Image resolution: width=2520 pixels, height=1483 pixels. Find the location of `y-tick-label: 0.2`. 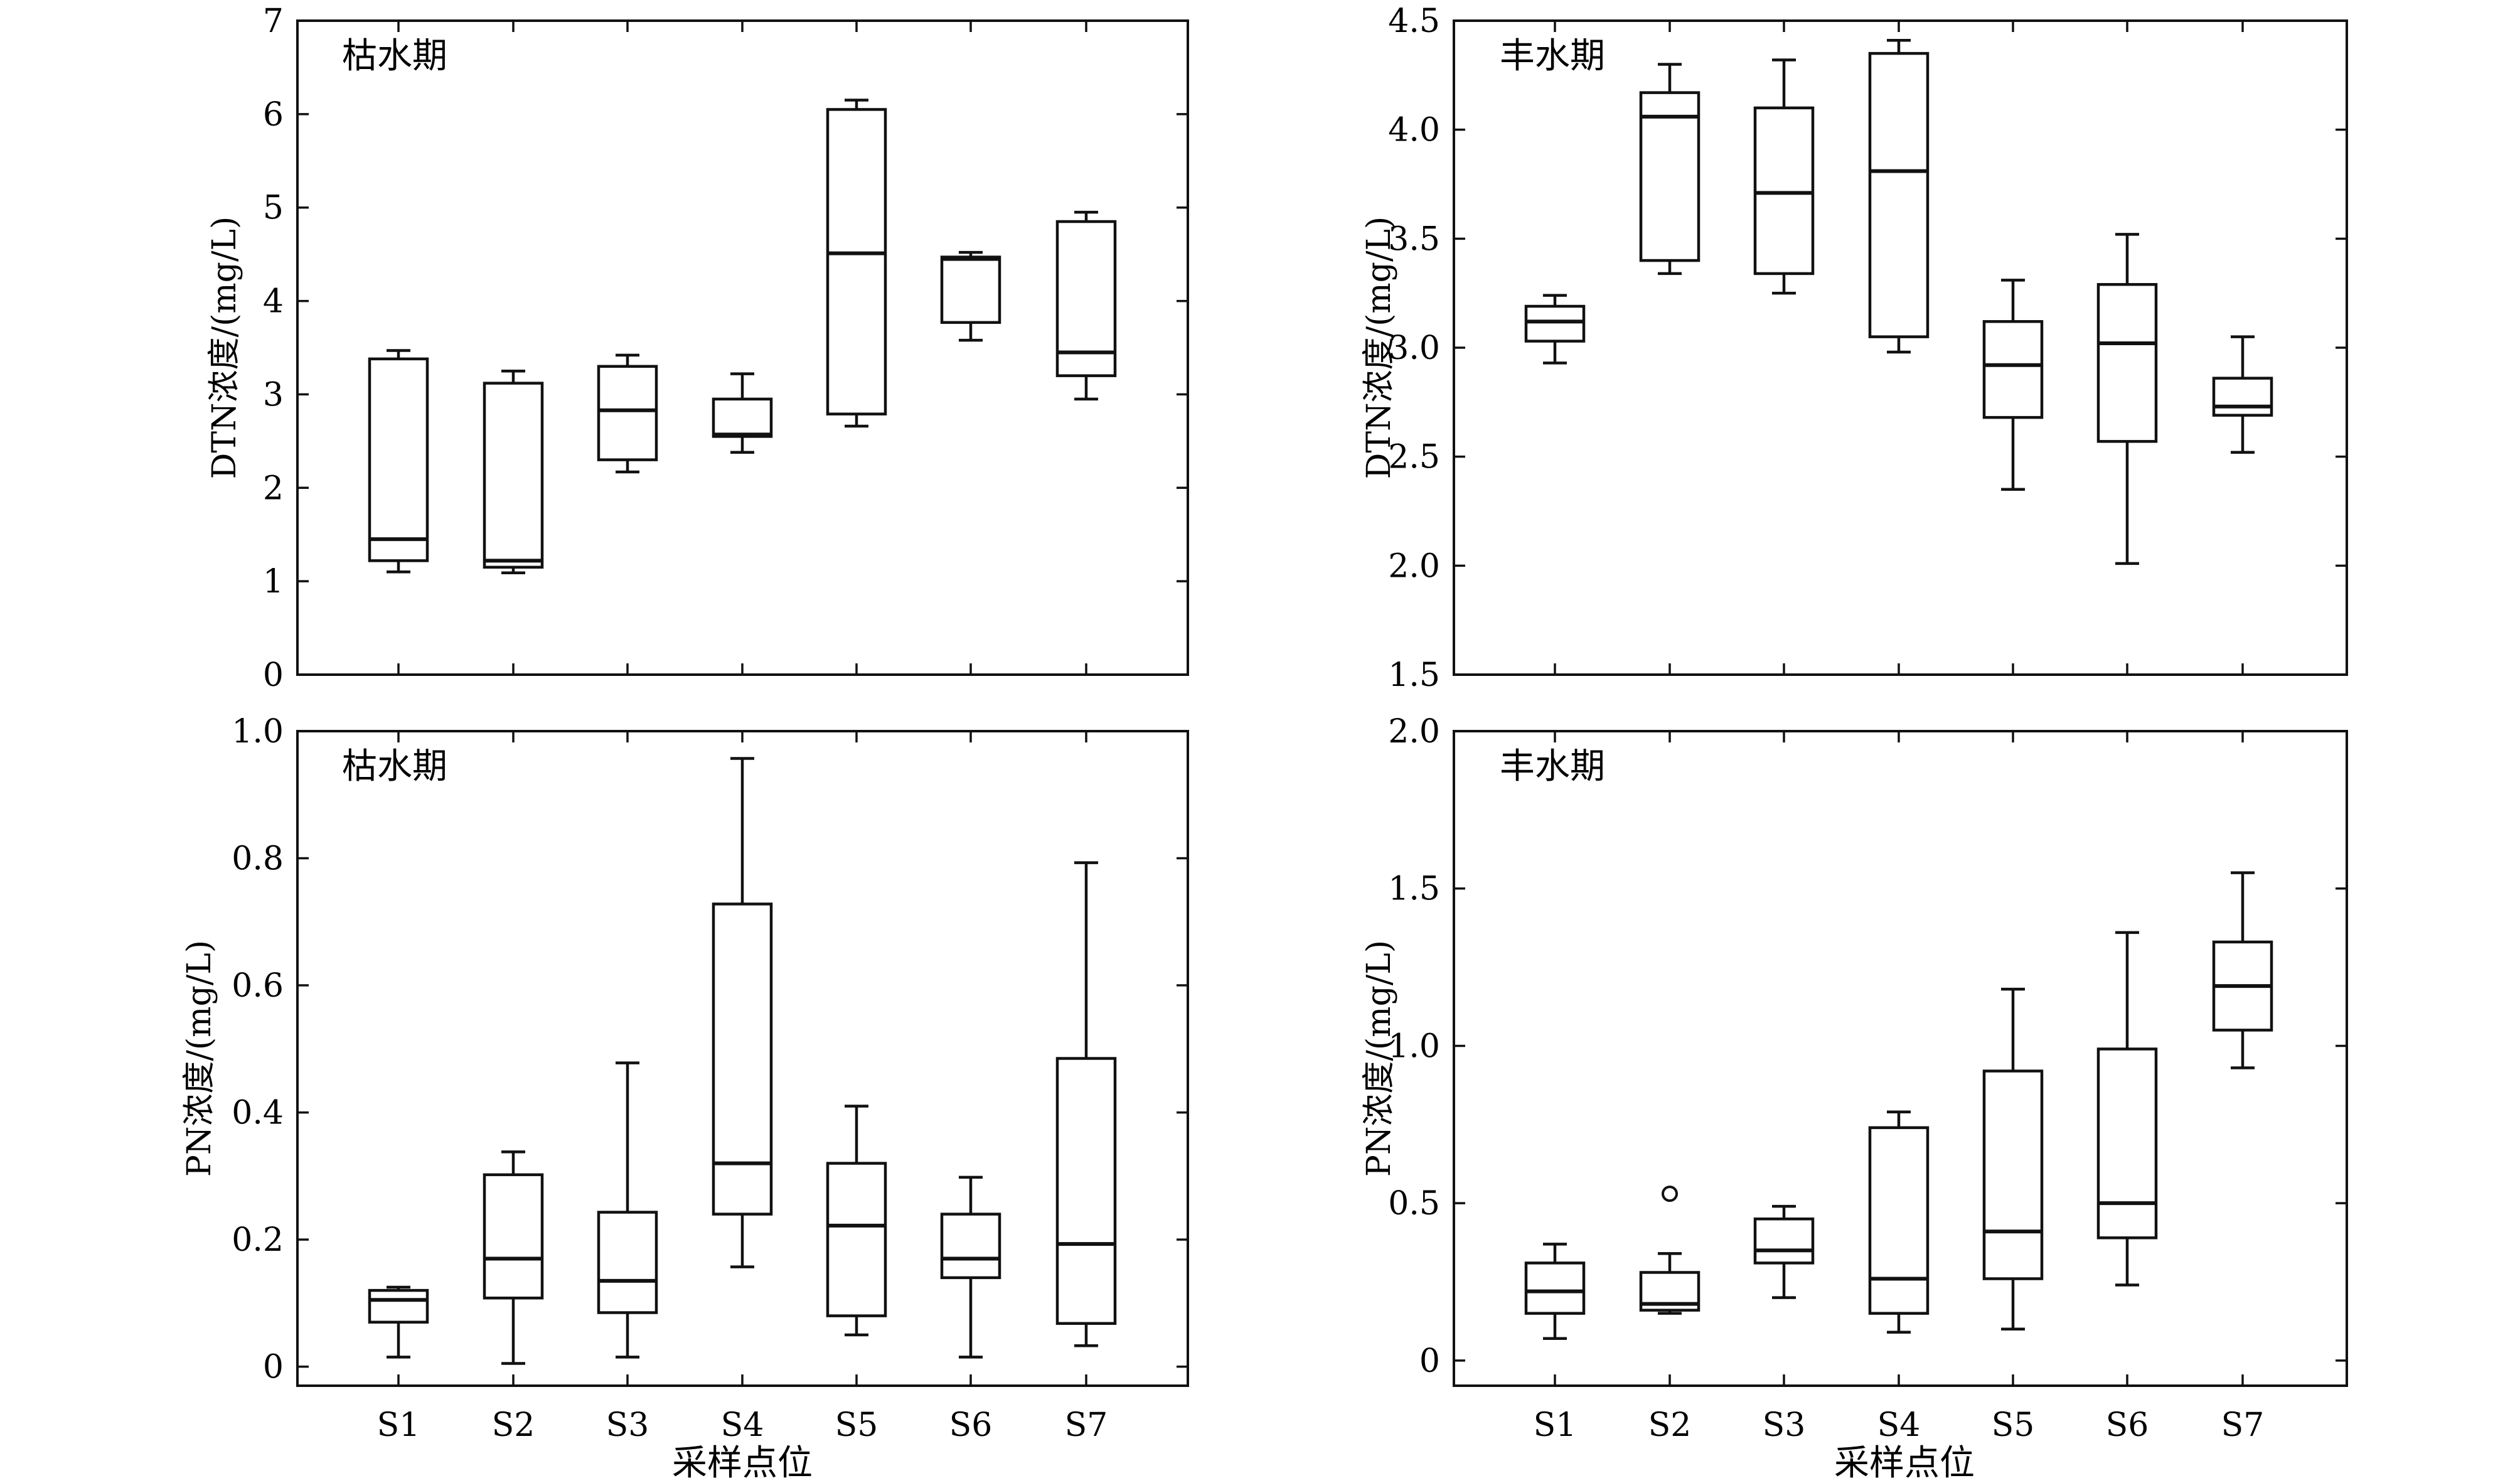

y-tick-label: 0.2 is located at coordinates (258, 1240).